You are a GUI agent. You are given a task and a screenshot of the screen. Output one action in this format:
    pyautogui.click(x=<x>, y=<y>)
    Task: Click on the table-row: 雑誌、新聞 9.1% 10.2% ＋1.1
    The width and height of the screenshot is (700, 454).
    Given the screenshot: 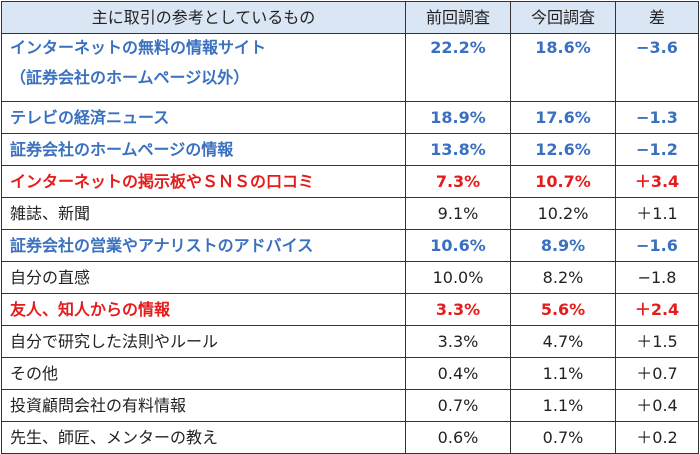 What is the action you would take?
    pyautogui.click(x=350, y=213)
    